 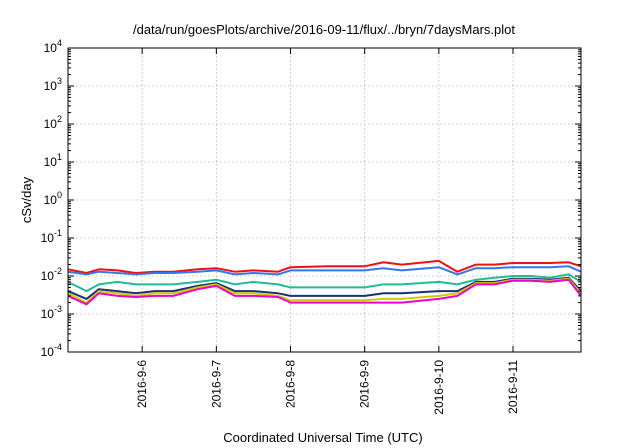 I want to click on y-tick-label: 10⁻⁴, so click(x=51, y=350).